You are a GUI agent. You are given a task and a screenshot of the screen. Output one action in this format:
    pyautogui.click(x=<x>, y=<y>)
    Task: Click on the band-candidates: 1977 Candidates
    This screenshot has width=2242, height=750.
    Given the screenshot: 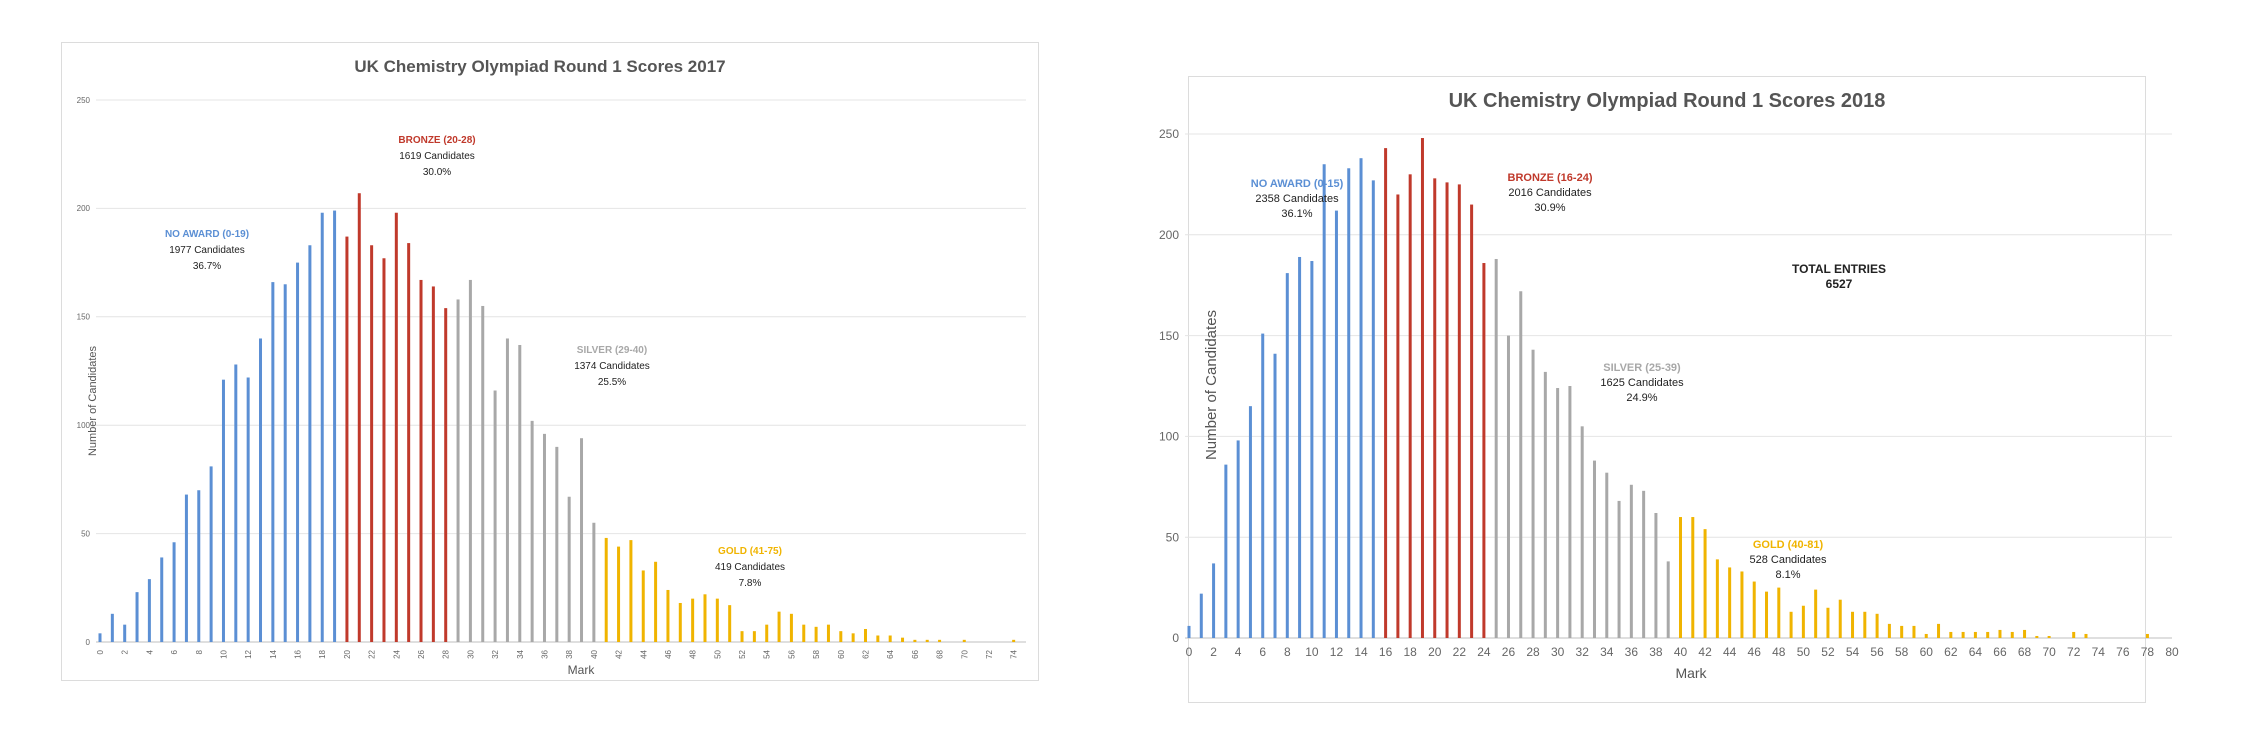 What is the action you would take?
    pyautogui.click(x=207, y=250)
    